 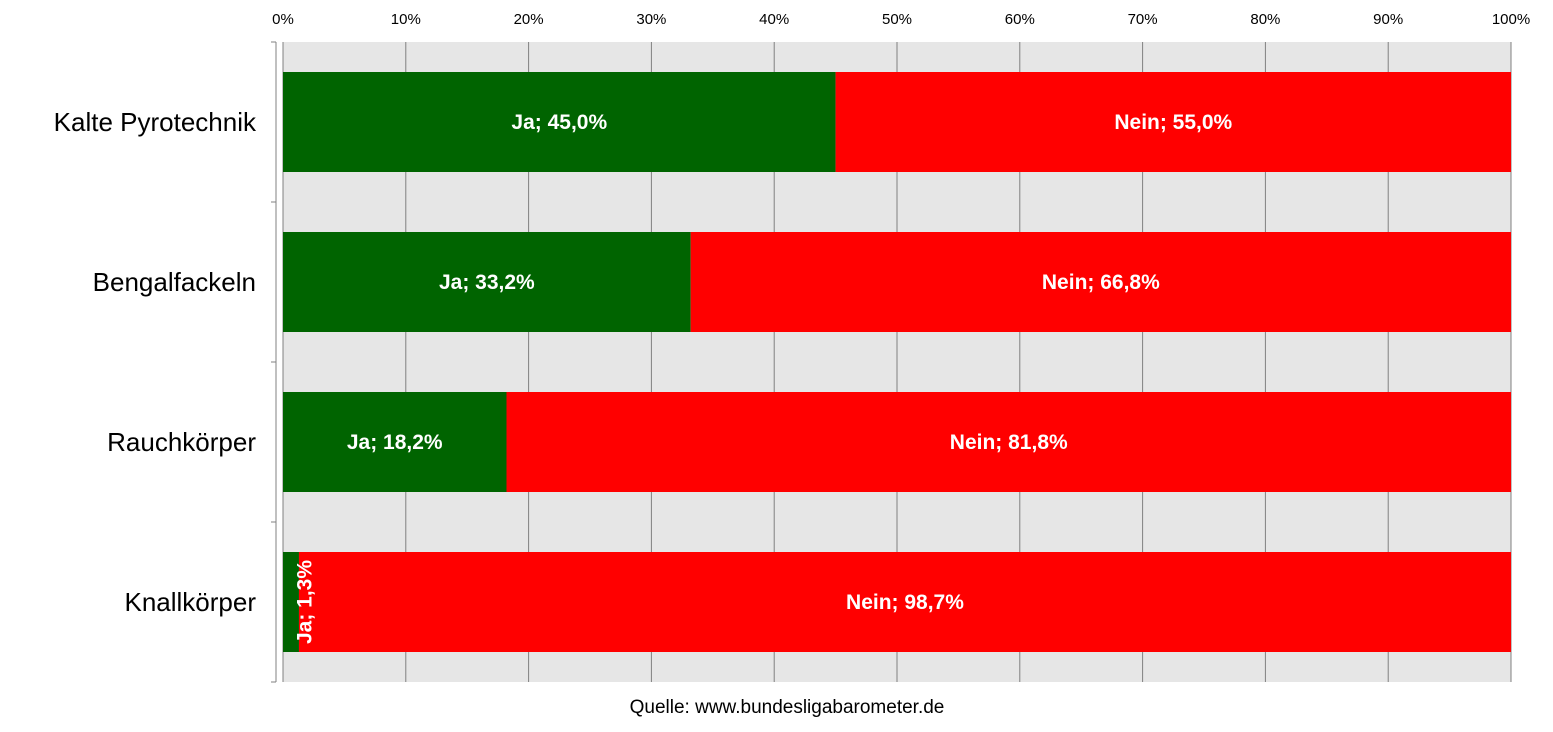 What do you see at coordinates (774, 19) in the screenshot?
I see `x-tick-label: 40%` at bounding box center [774, 19].